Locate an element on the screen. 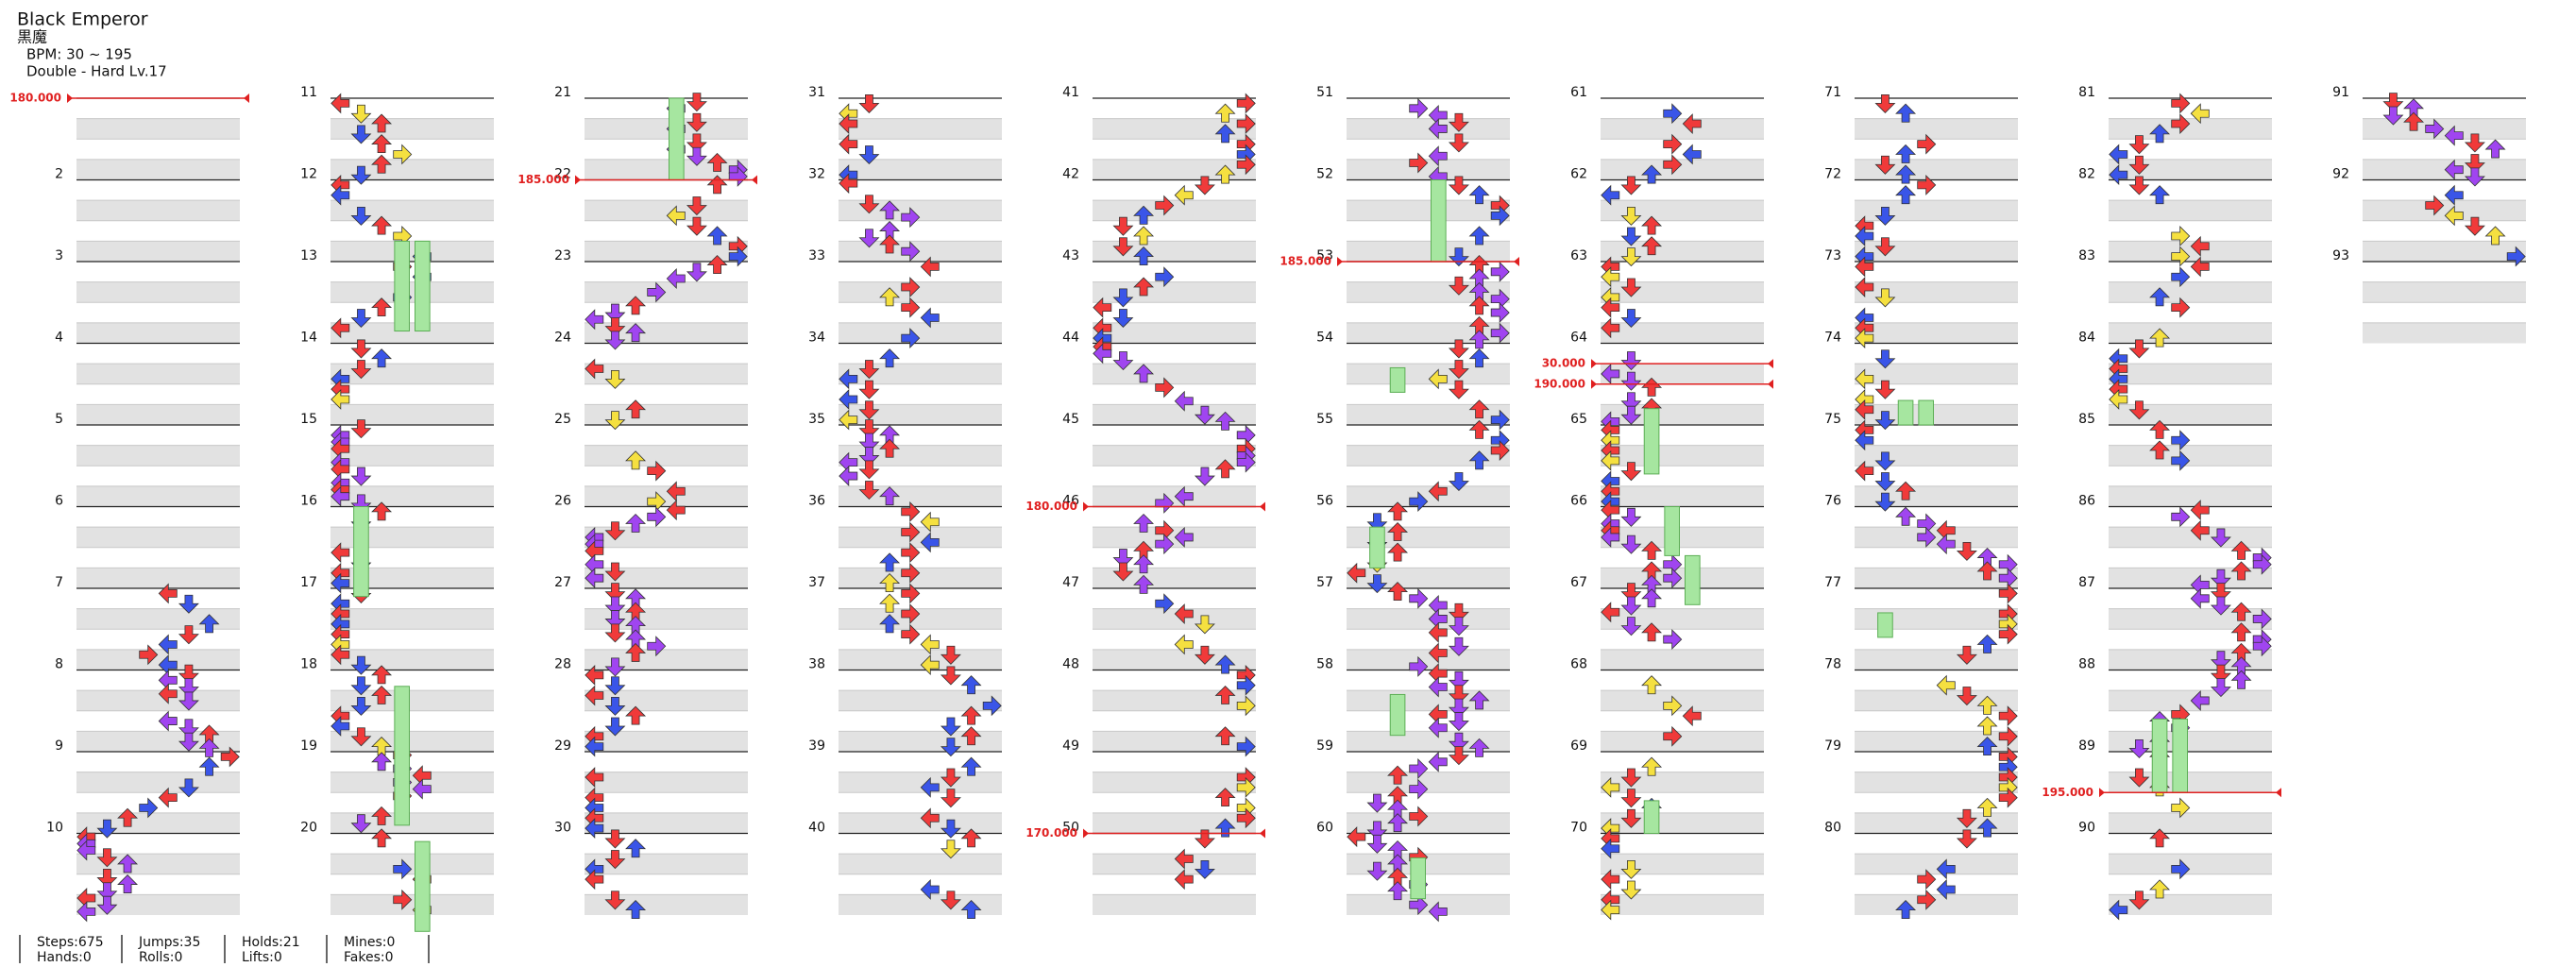  measure-number: 42 is located at coordinates (1070, 175).